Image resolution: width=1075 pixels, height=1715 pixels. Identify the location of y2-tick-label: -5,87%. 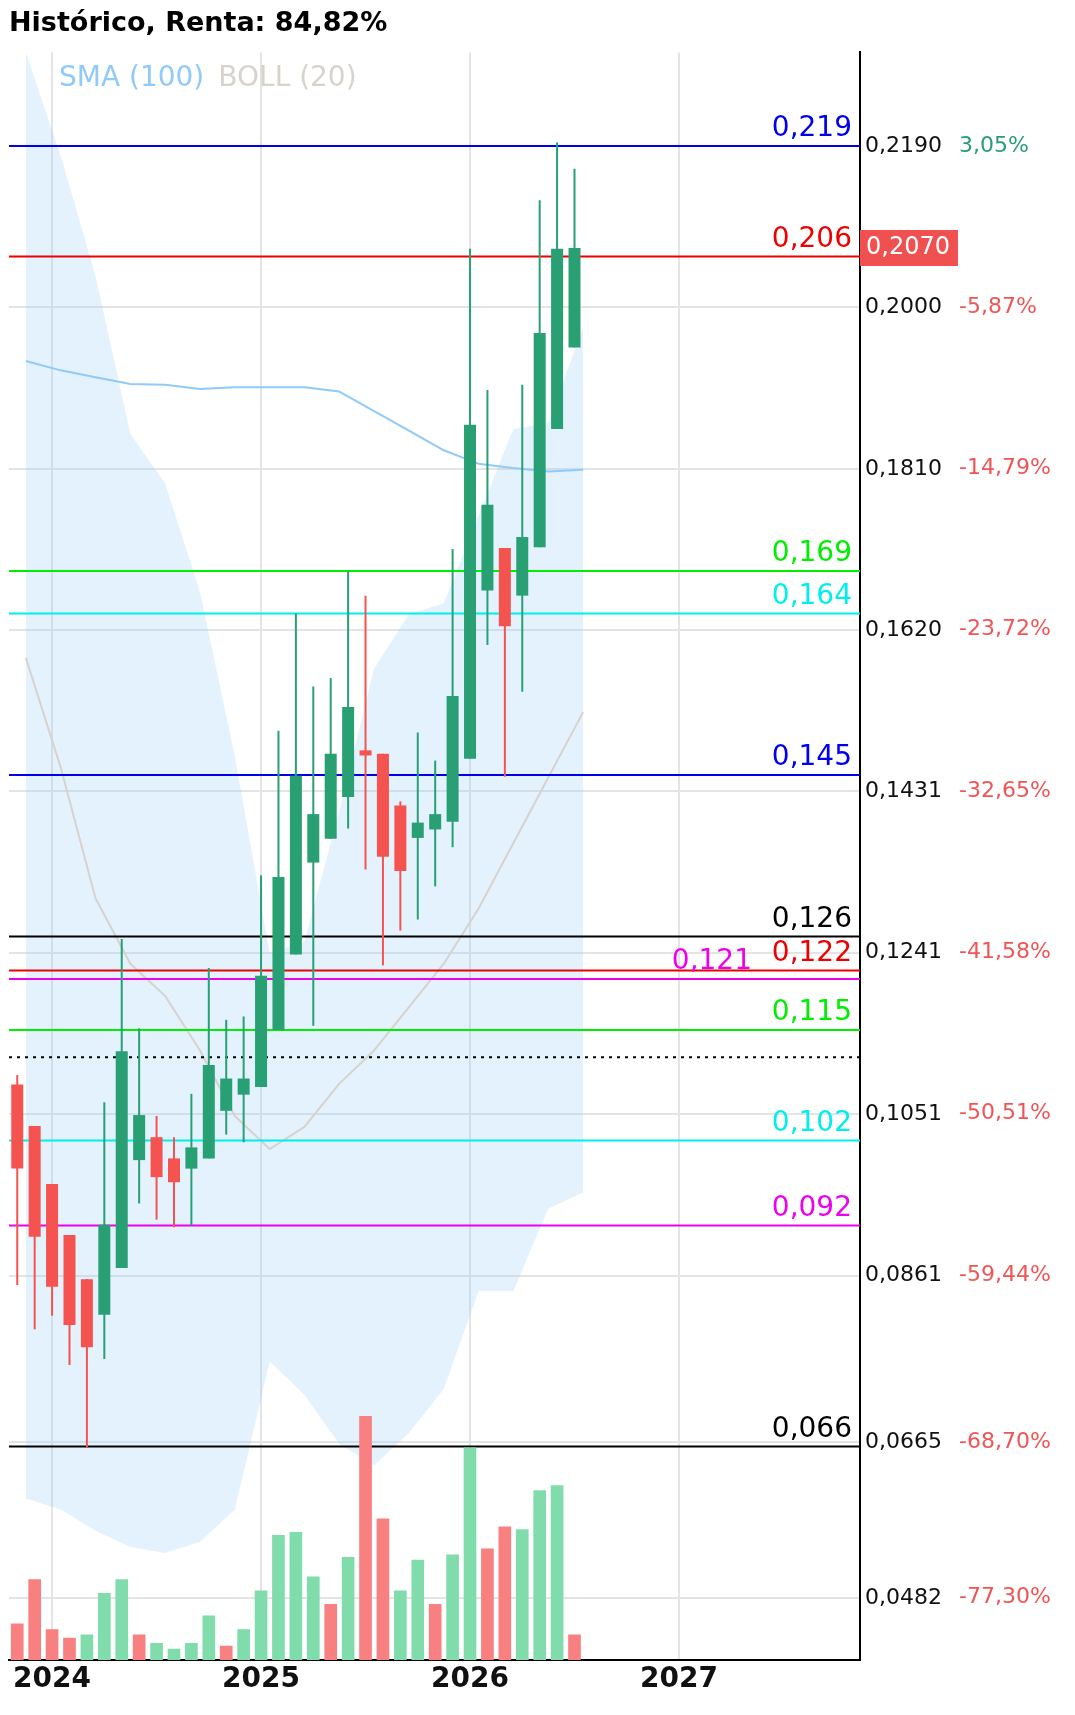
(998, 305).